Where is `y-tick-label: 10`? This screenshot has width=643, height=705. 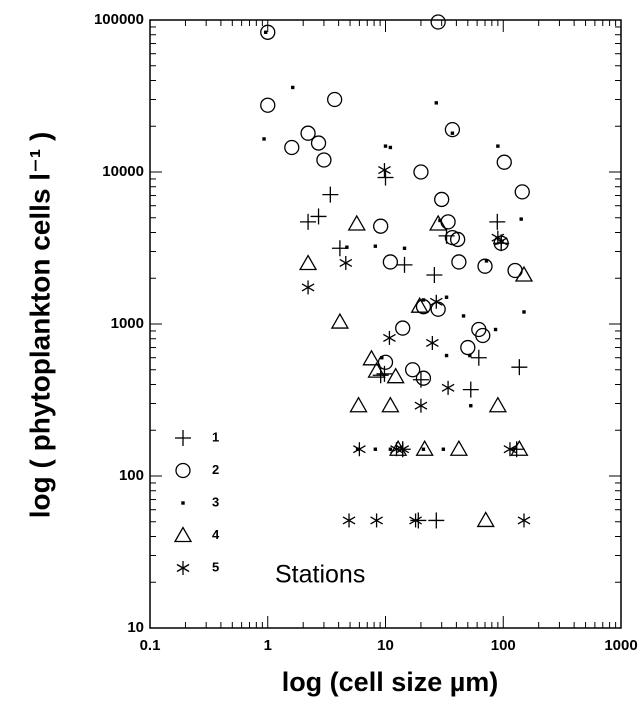 y-tick-label: 10 is located at coordinates (135, 627).